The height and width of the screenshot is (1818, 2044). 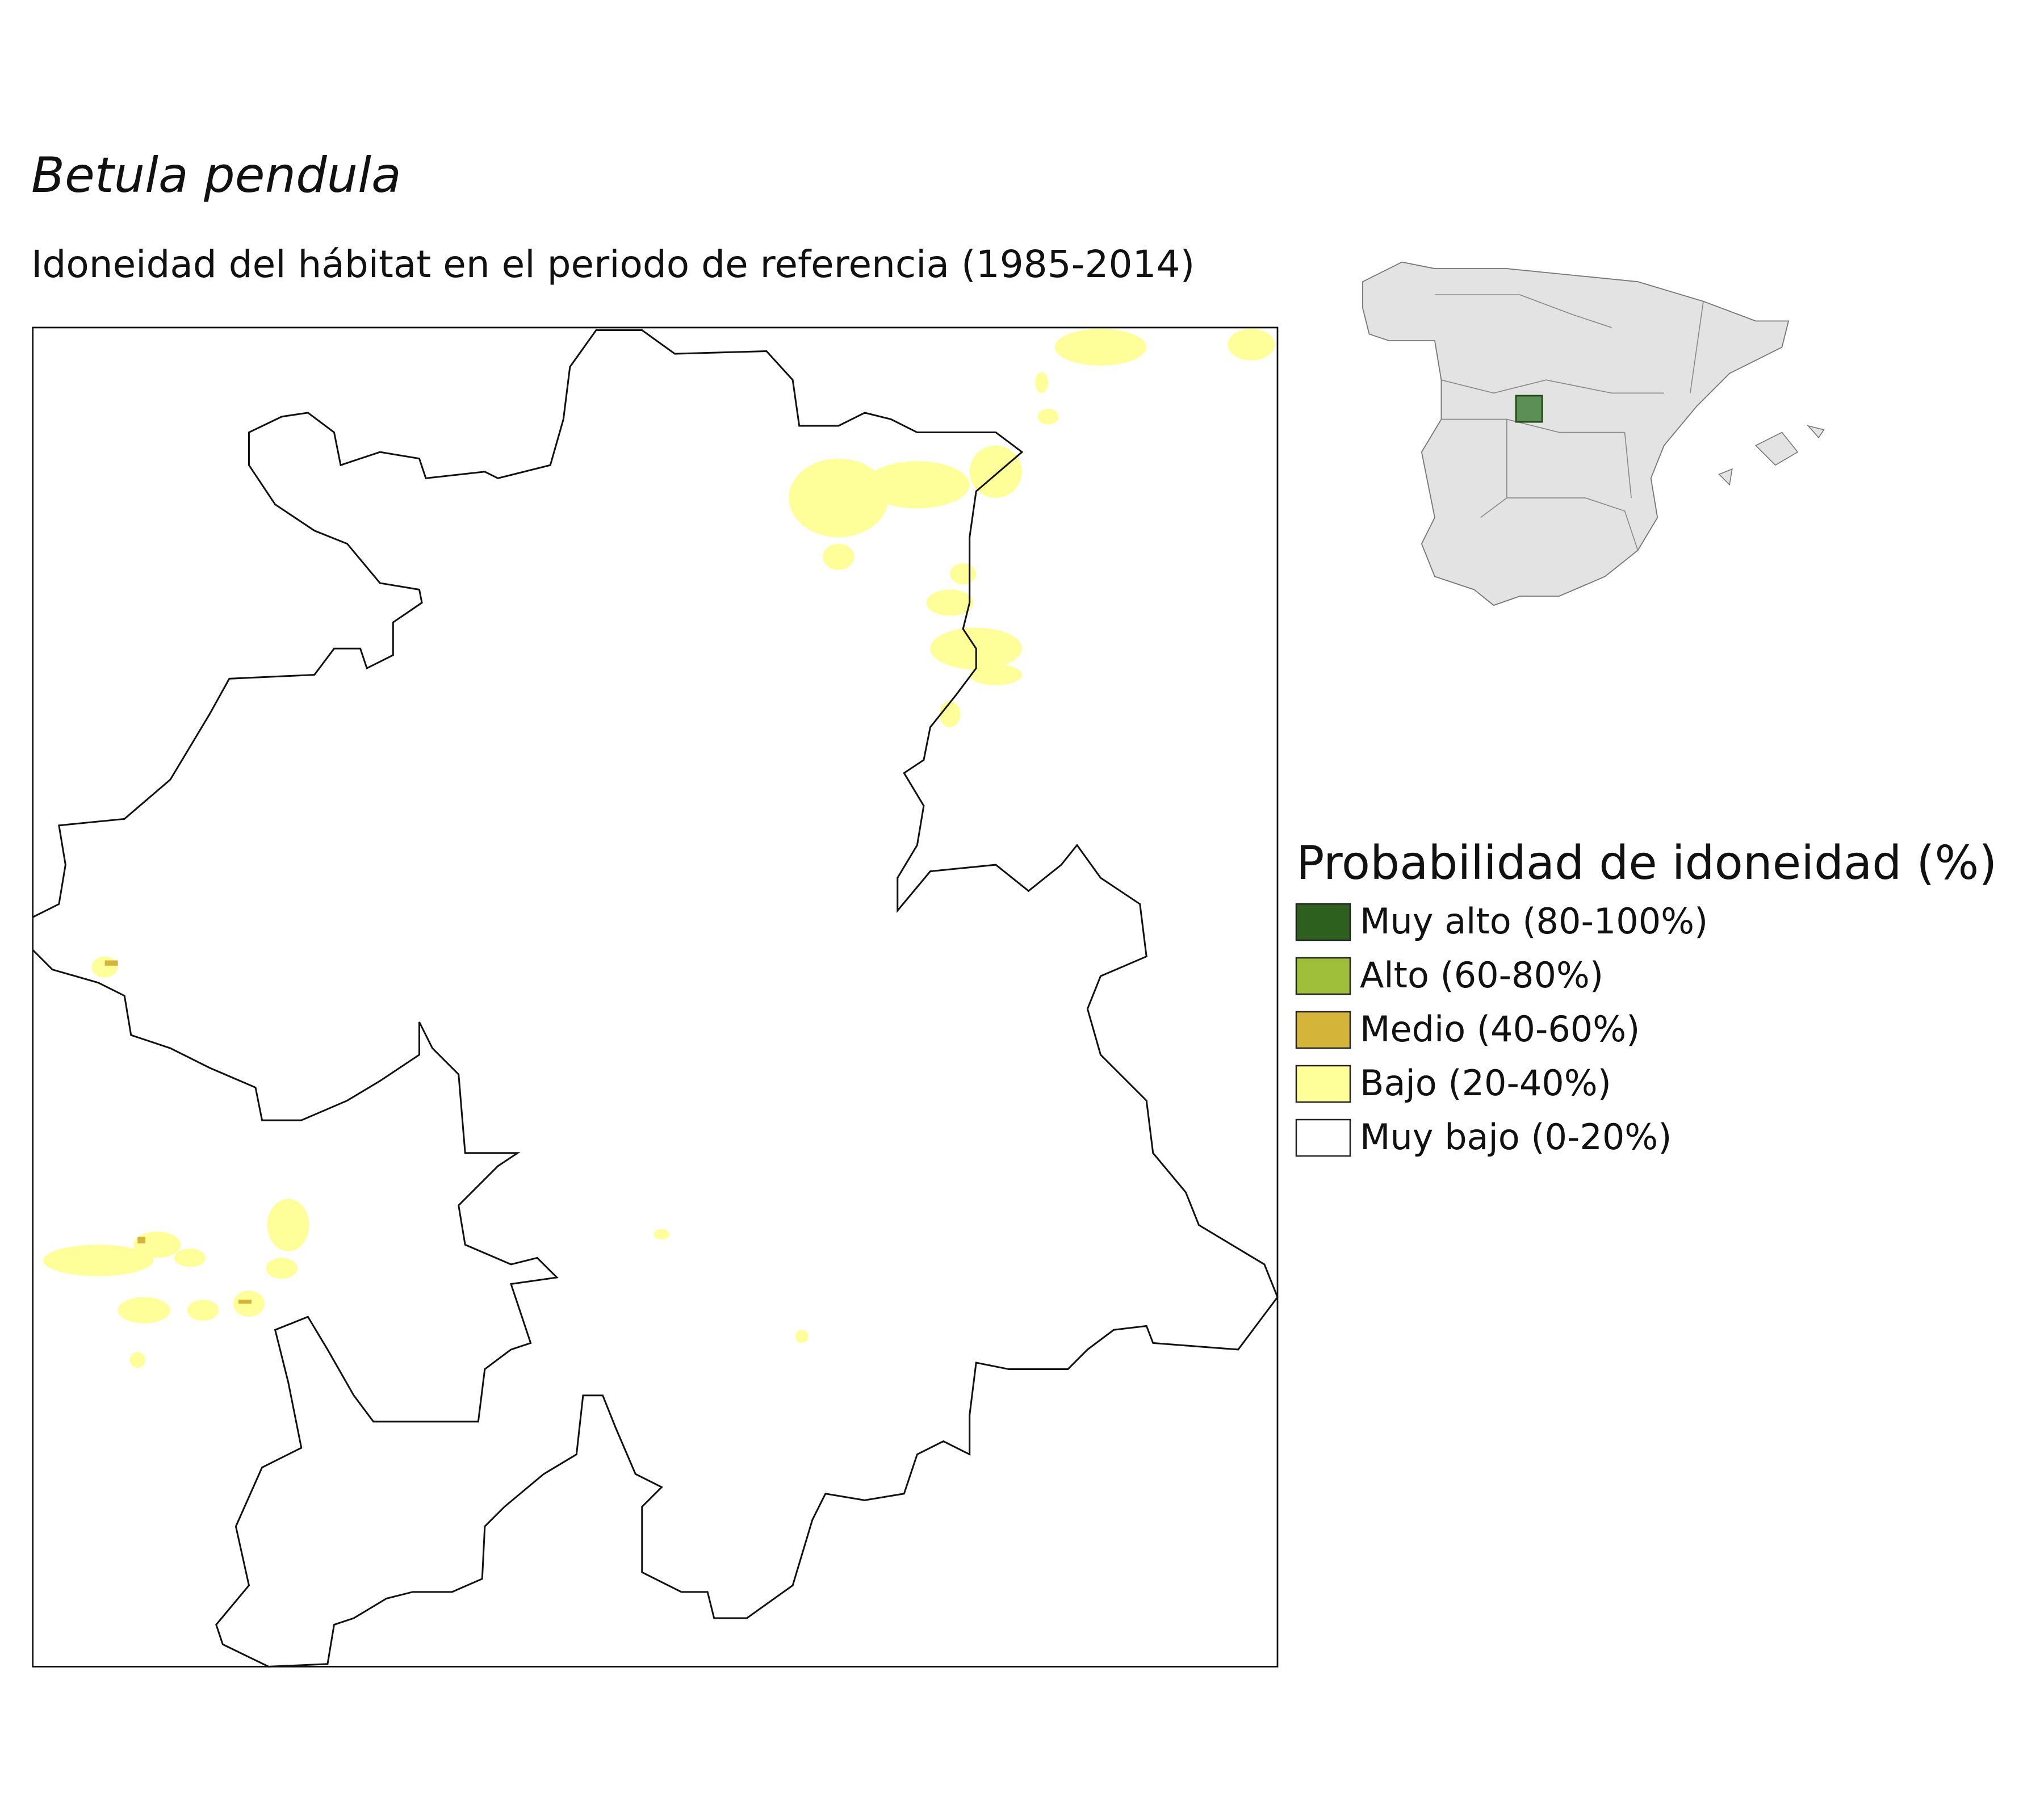 I want to click on medium-patches, so click(x=178, y=1132).